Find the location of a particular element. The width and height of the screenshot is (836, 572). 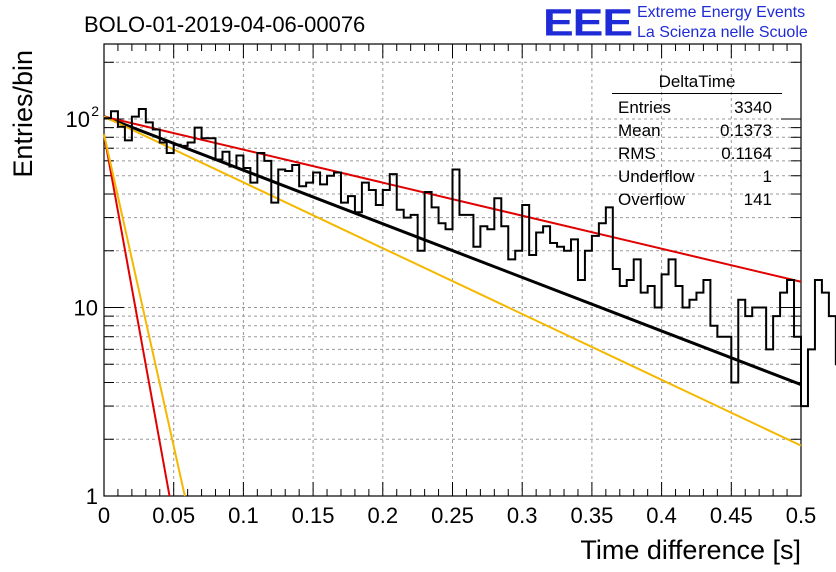

x-tick-label: 0.35 is located at coordinates (591, 515).